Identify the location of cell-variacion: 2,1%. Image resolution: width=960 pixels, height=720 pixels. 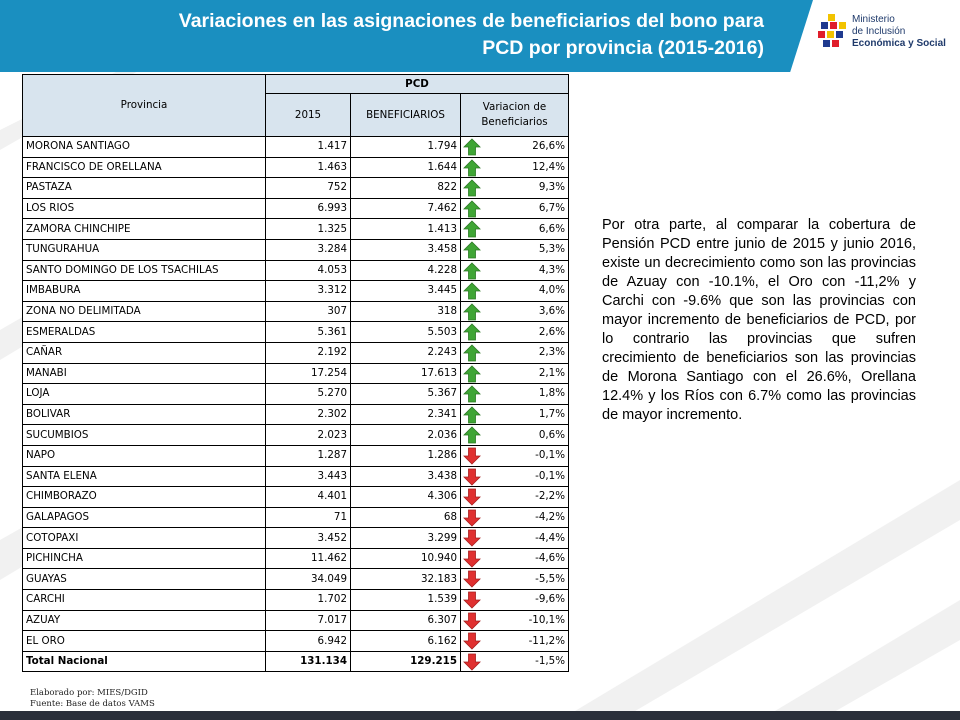
(514, 373).